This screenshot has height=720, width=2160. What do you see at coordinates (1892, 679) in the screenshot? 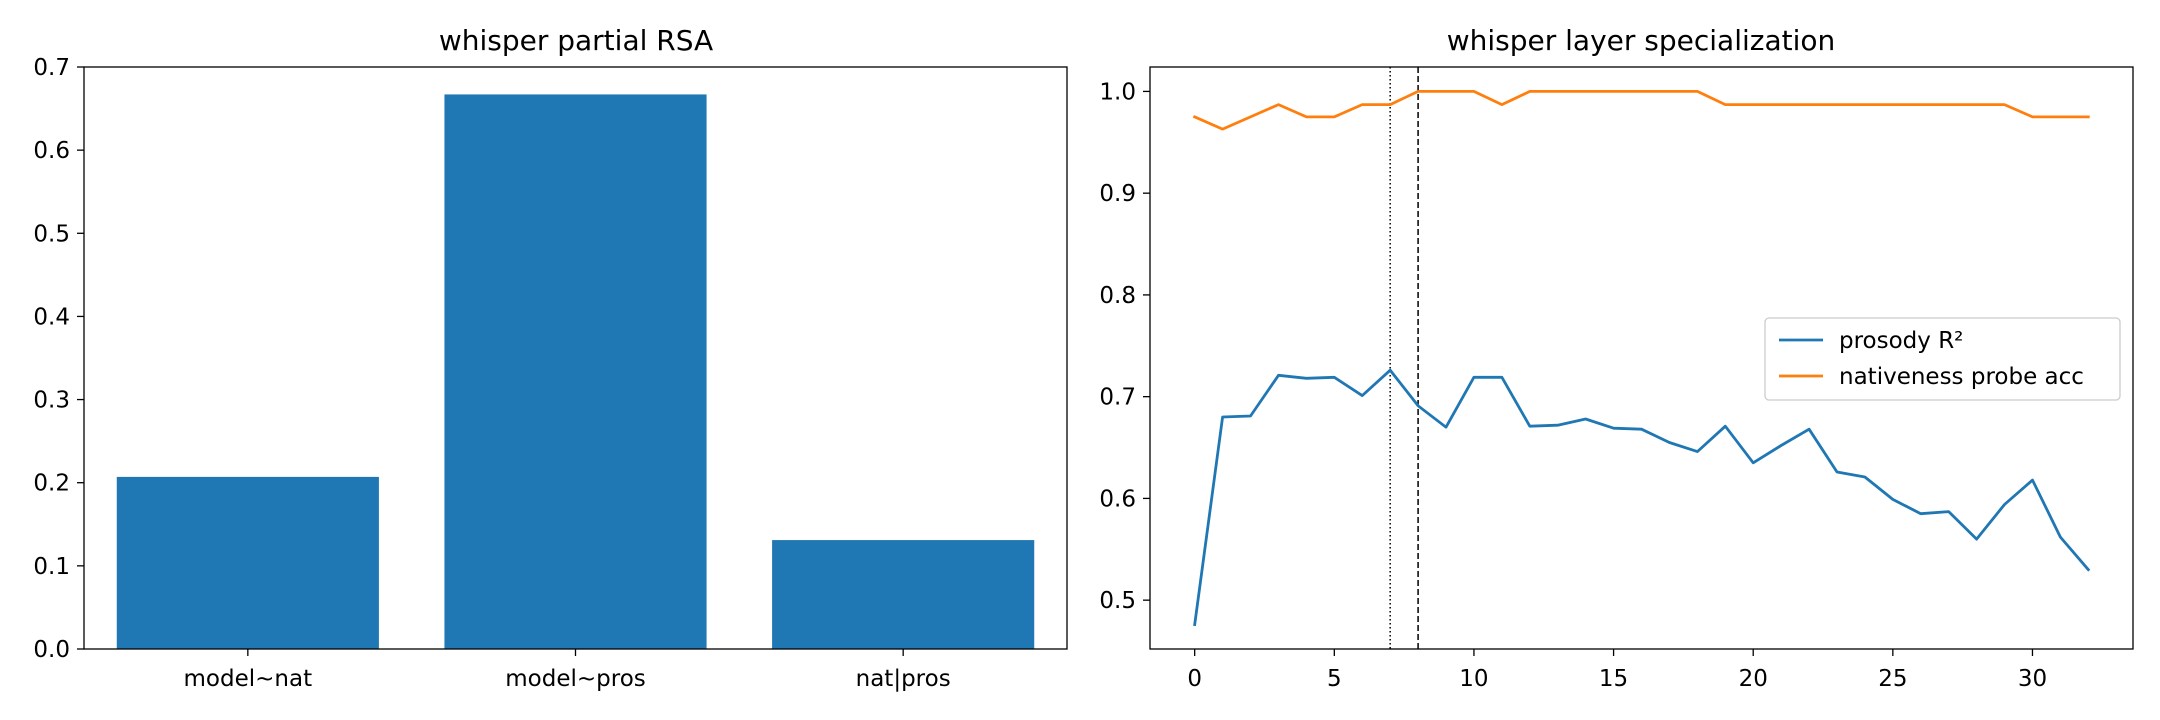
I see `x-tick-label: 25` at bounding box center [1892, 679].